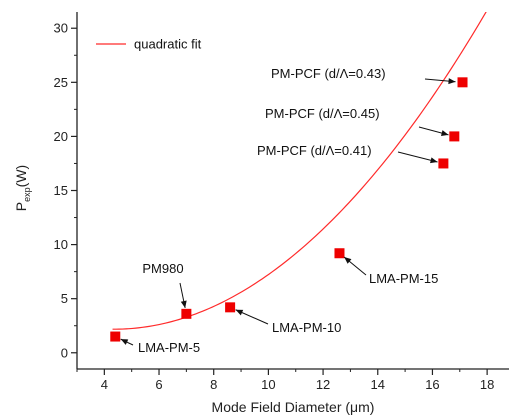 This screenshot has width=509, height=419. Describe the element at coordinates (487, 384) in the screenshot. I see `x-tick-label: 18` at that location.